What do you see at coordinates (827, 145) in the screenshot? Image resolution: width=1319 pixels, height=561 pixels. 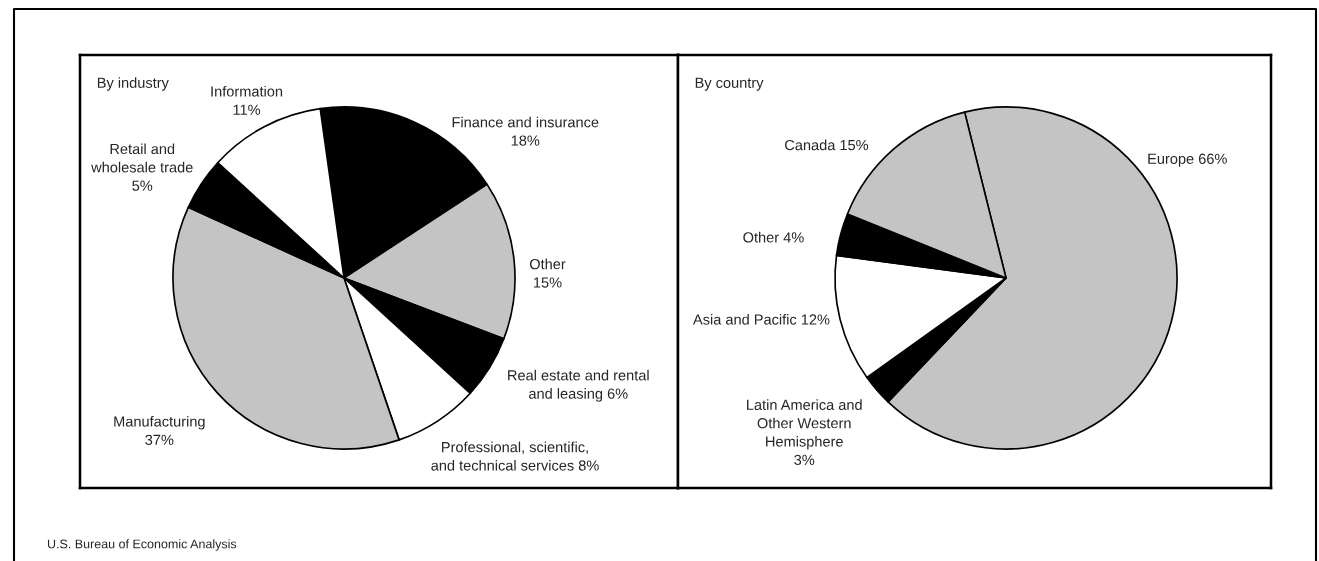 I see `slice-label: Canada 15%` at bounding box center [827, 145].